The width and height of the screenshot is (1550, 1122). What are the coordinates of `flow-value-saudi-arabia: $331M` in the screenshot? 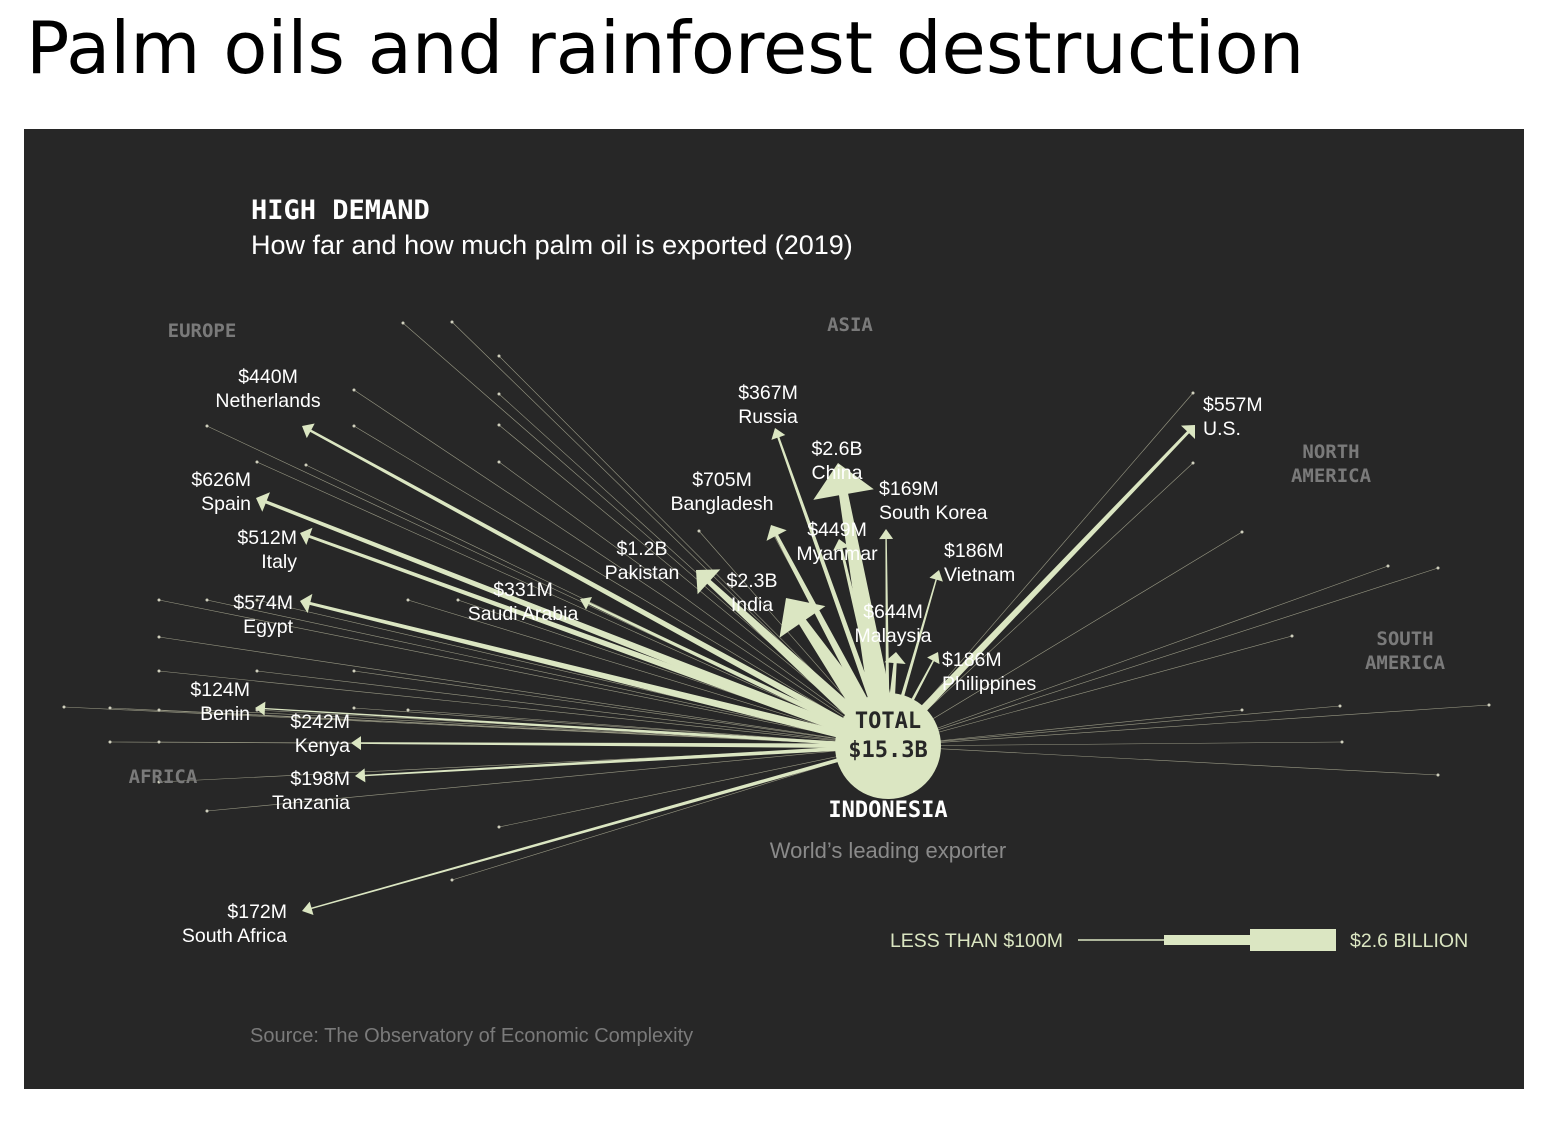 It's located at (523, 590).